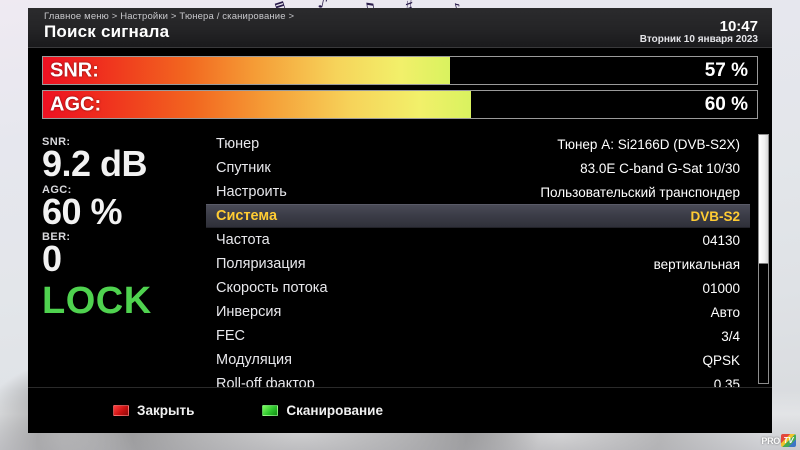  Describe the element at coordinates (261, 264) in the screenshot. I see `settings-row-label: Поляризация` at that location.